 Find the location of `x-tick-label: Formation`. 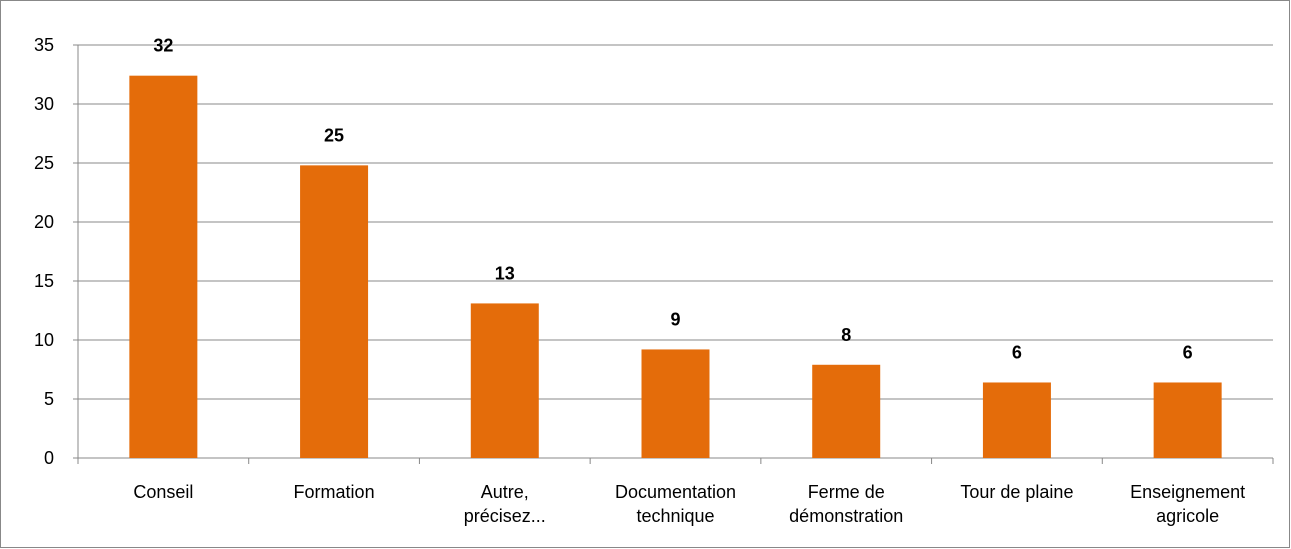

x-tick-label: Formation is located at coordinates (334, 492).